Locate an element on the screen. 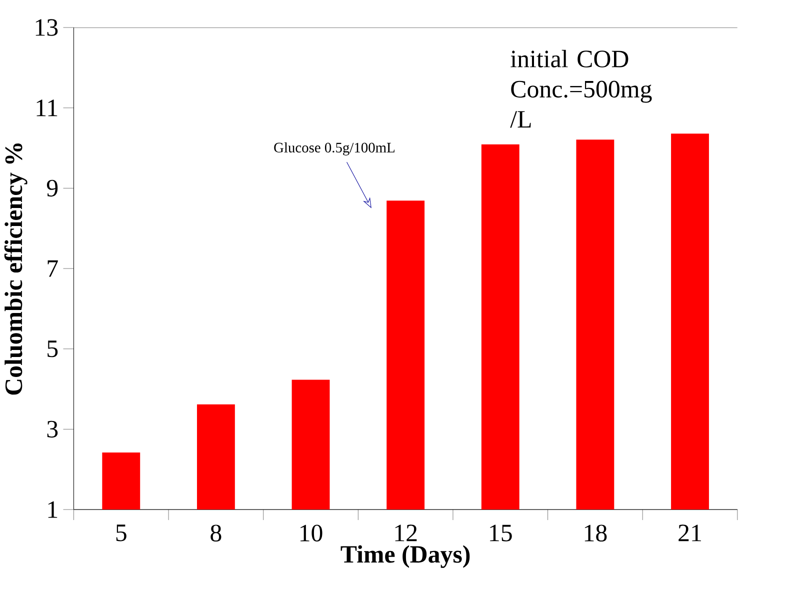 This screenshot has height=611, width=793. y-tick-label: 11 is located at coordinates (47, 108).